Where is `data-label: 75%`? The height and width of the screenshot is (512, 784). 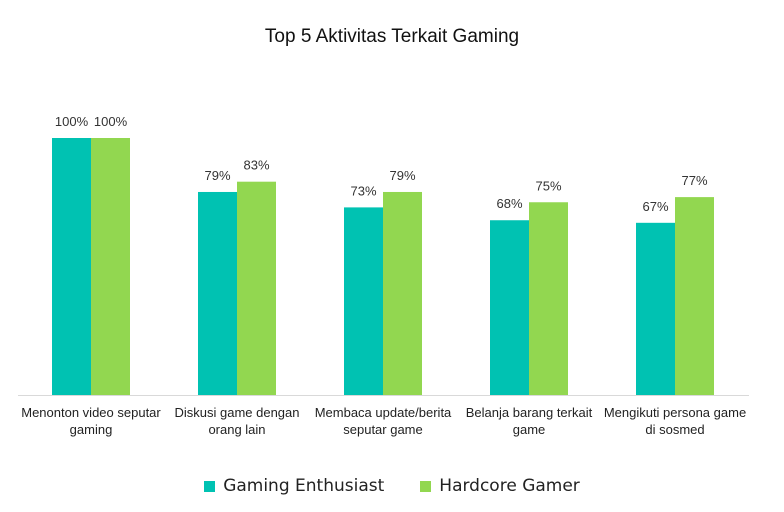
data-label: 75% is located at coordinates (548, 185).